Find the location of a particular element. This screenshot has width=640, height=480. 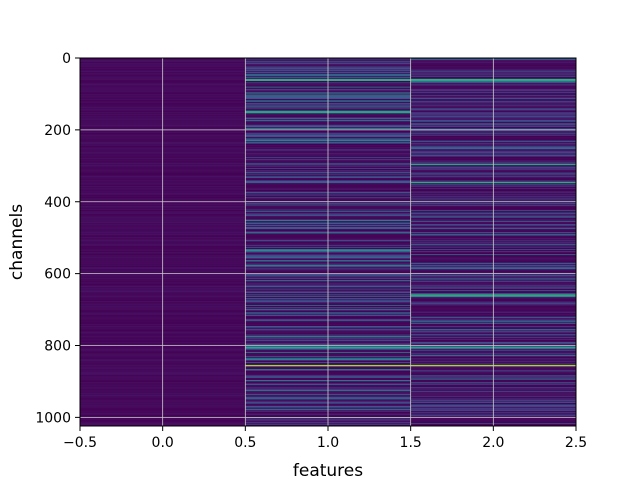

x-tick-label: 1.5 is located at coordinates (411, 443).